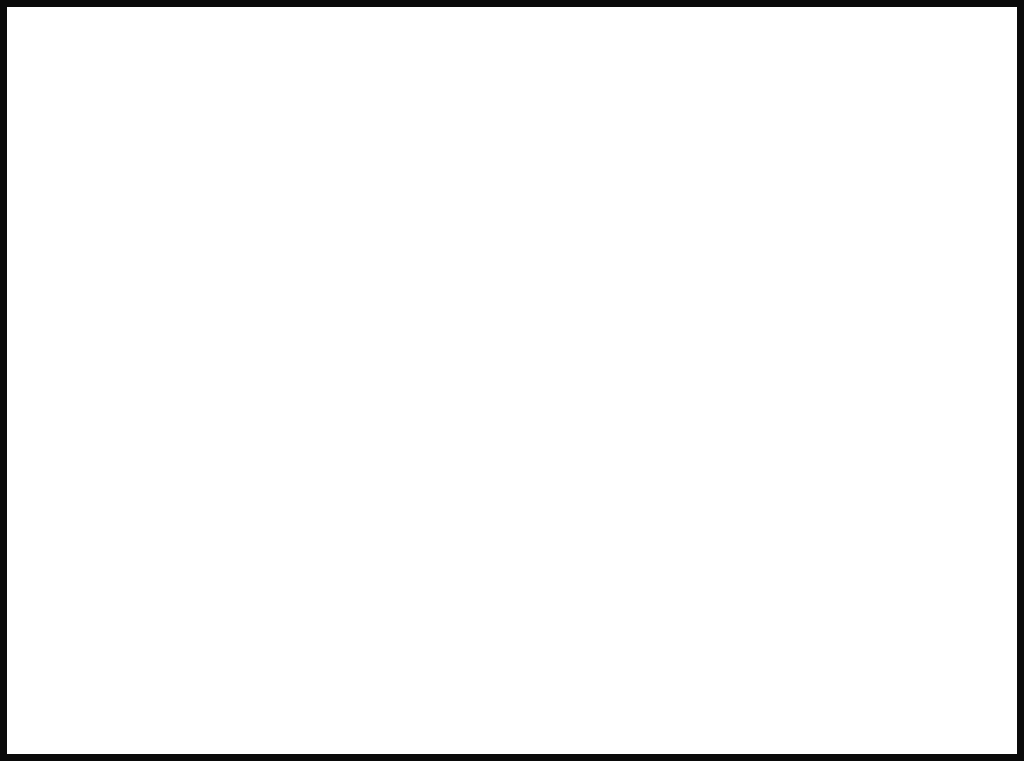 Image resolution: width=1024 pixels, height=761 pixels. I want to click on x-tick-label: 500, so click(840, 338).